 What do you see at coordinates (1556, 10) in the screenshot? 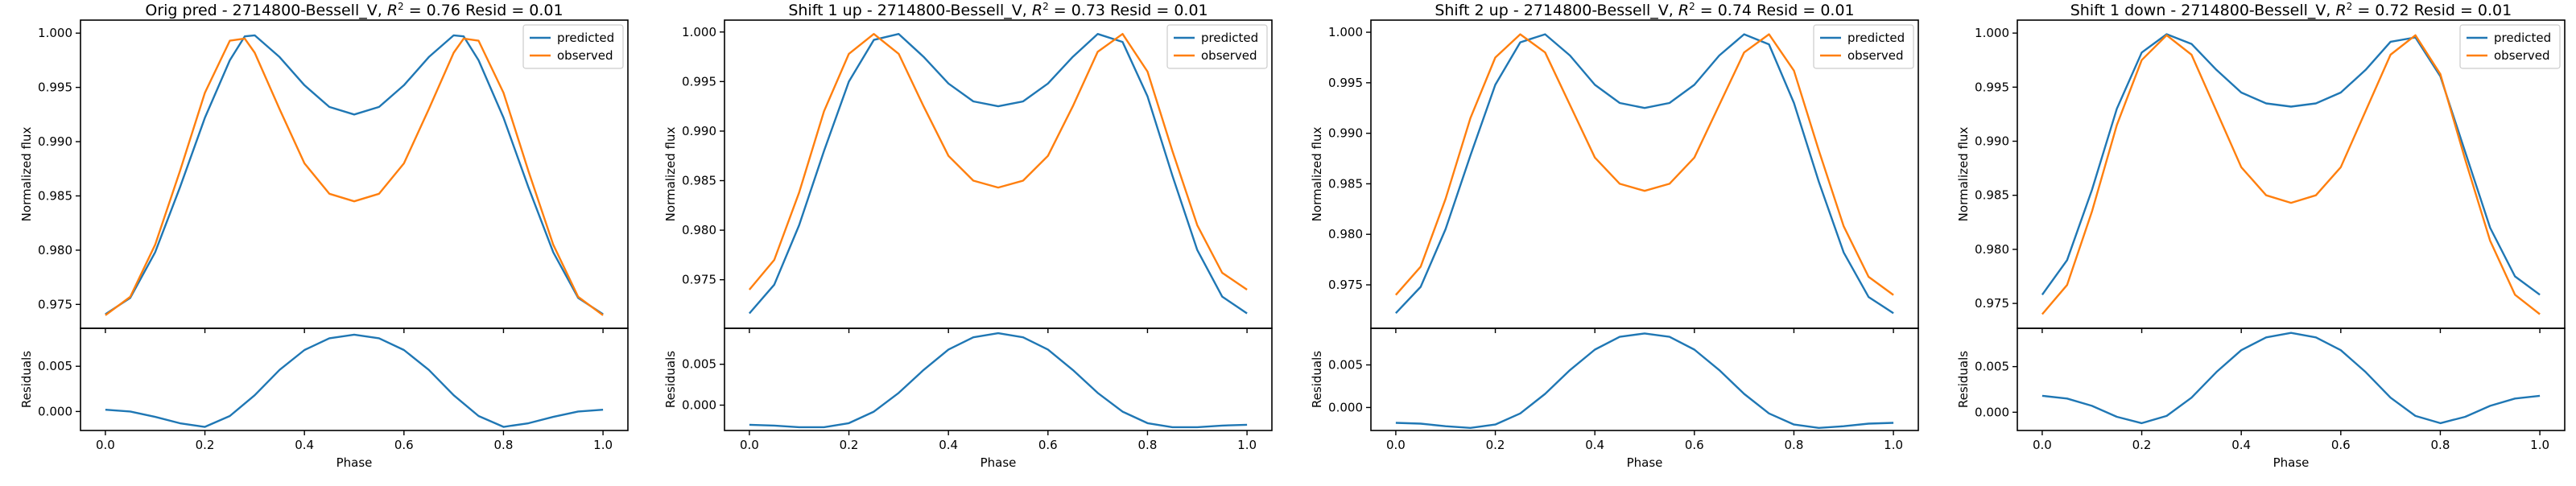
I see `title-prefix: Shift 2 up - 2714800-Bessell_V,` at bounding box center [1556, 10].